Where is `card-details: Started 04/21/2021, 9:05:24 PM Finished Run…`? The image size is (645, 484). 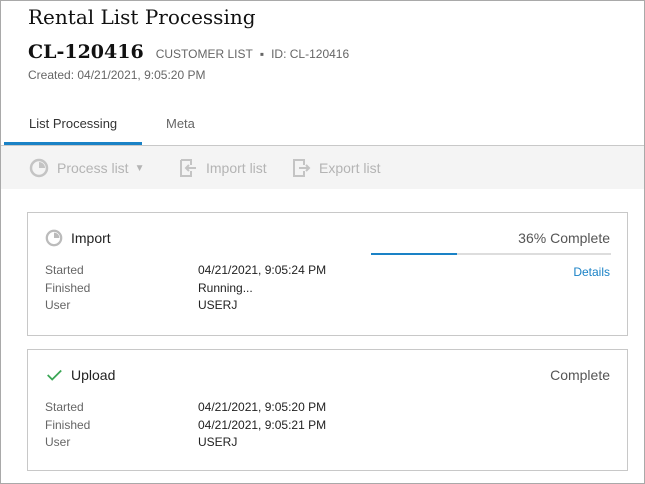 card-details: Started 04/21/2021, 9:05:24 PM Finished Run… is located at coordinates (185, 289).